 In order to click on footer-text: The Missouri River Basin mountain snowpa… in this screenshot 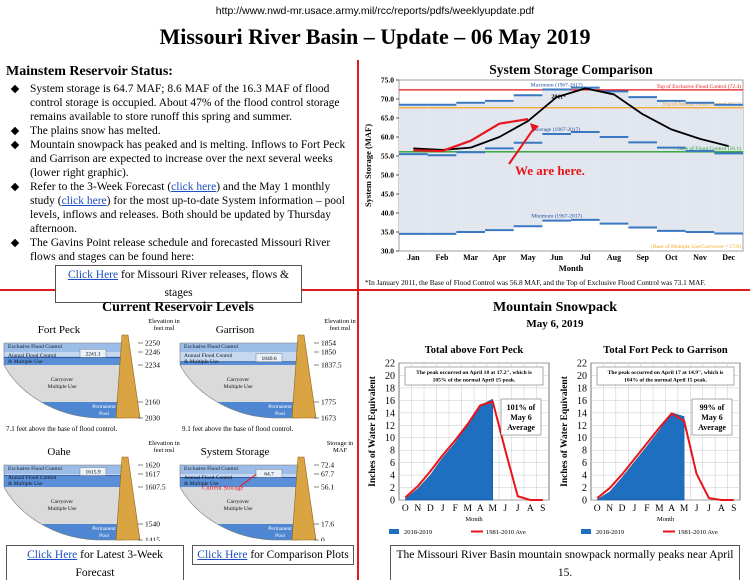, I will do `click(565, 564)`.